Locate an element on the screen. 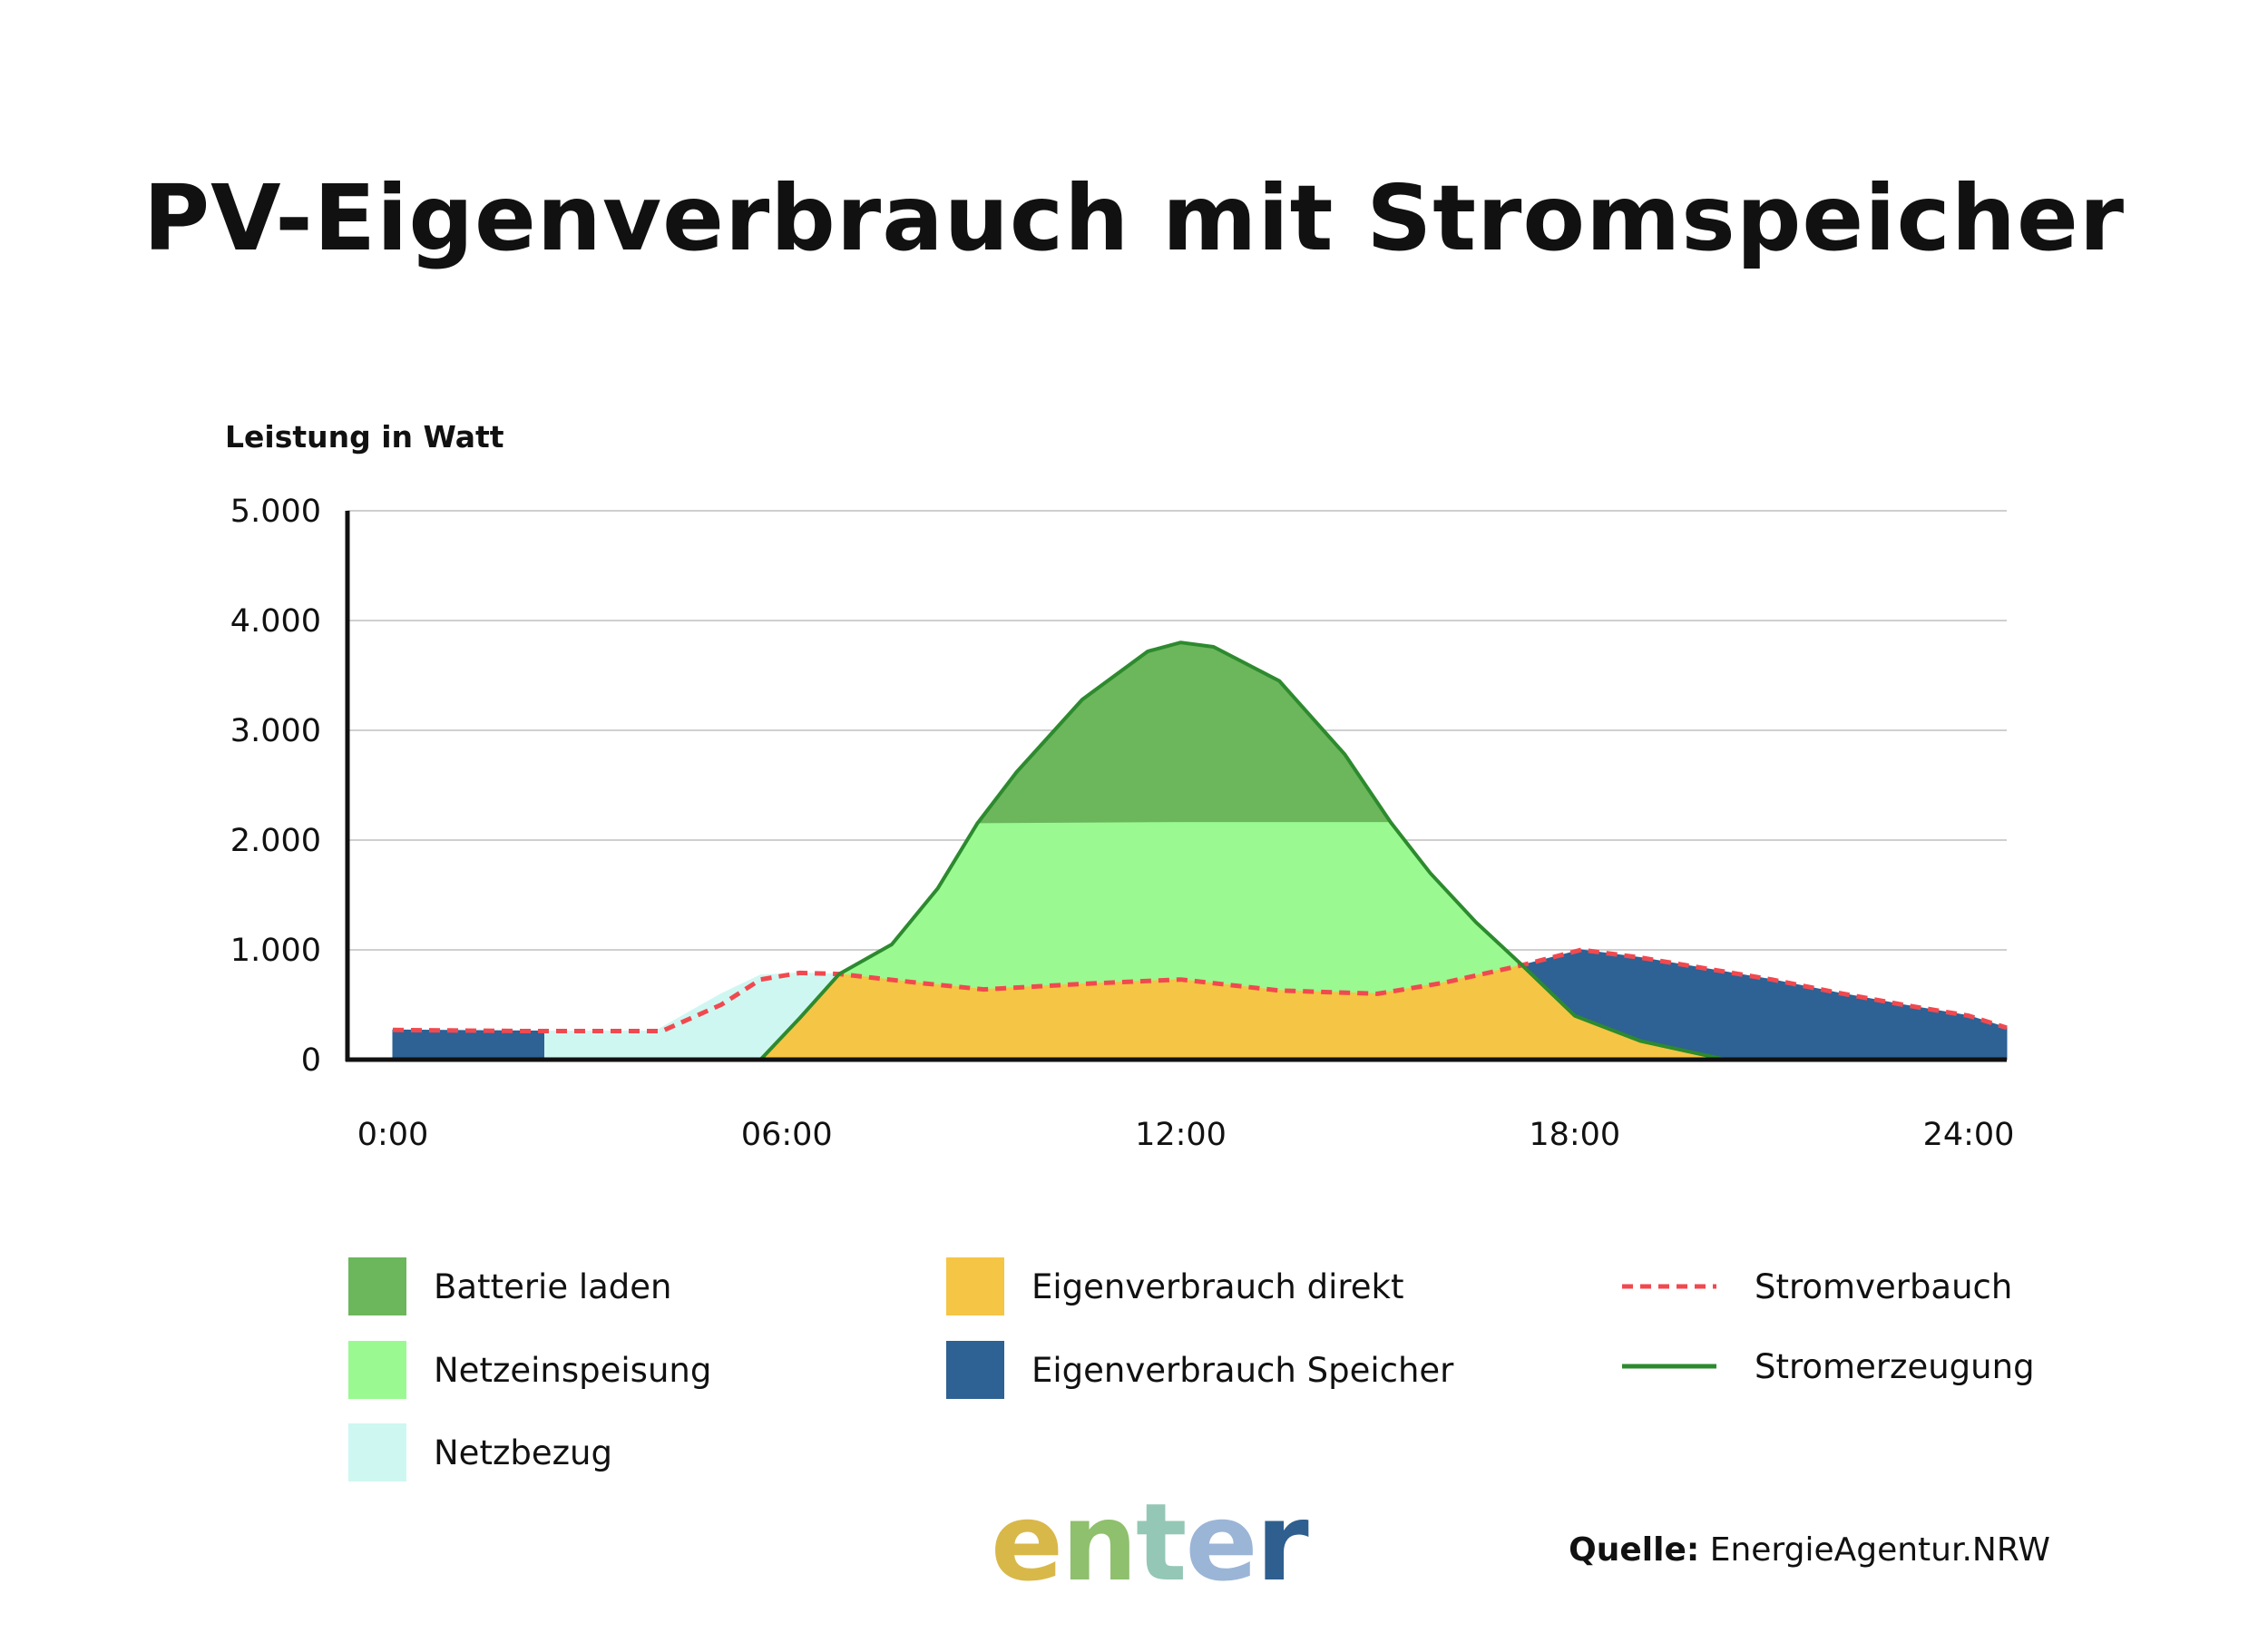  area-batterie-laden is located at coordinates (1185, 733).